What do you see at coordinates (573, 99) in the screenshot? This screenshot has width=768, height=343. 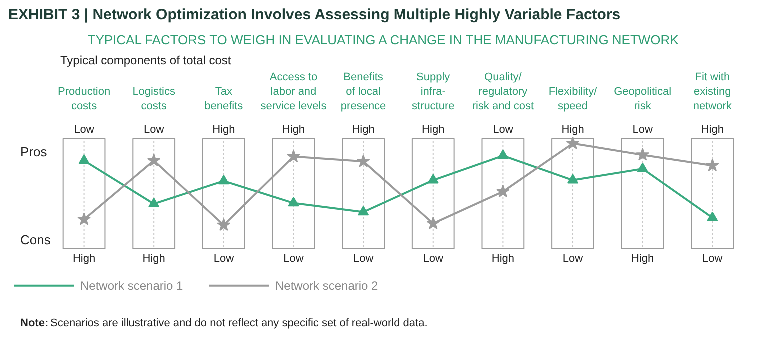 I see `x-tick-label: Flexibility/ speed` at bounding box center [573, 99].